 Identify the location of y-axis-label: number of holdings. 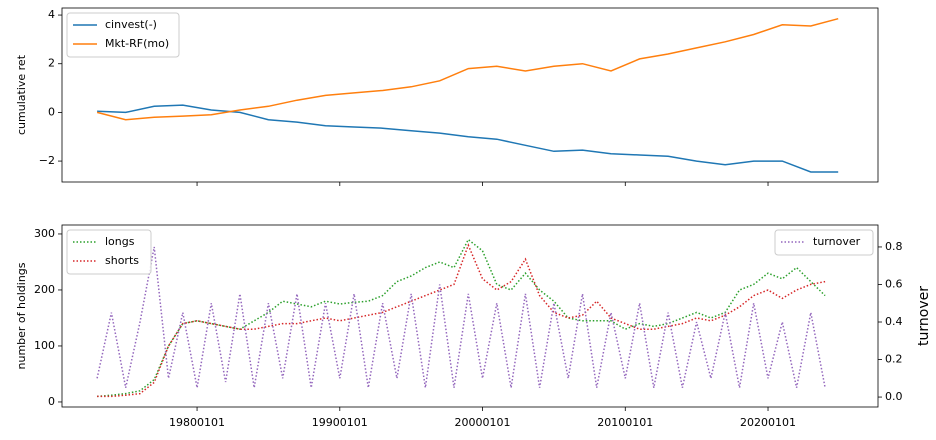
(21, 315).